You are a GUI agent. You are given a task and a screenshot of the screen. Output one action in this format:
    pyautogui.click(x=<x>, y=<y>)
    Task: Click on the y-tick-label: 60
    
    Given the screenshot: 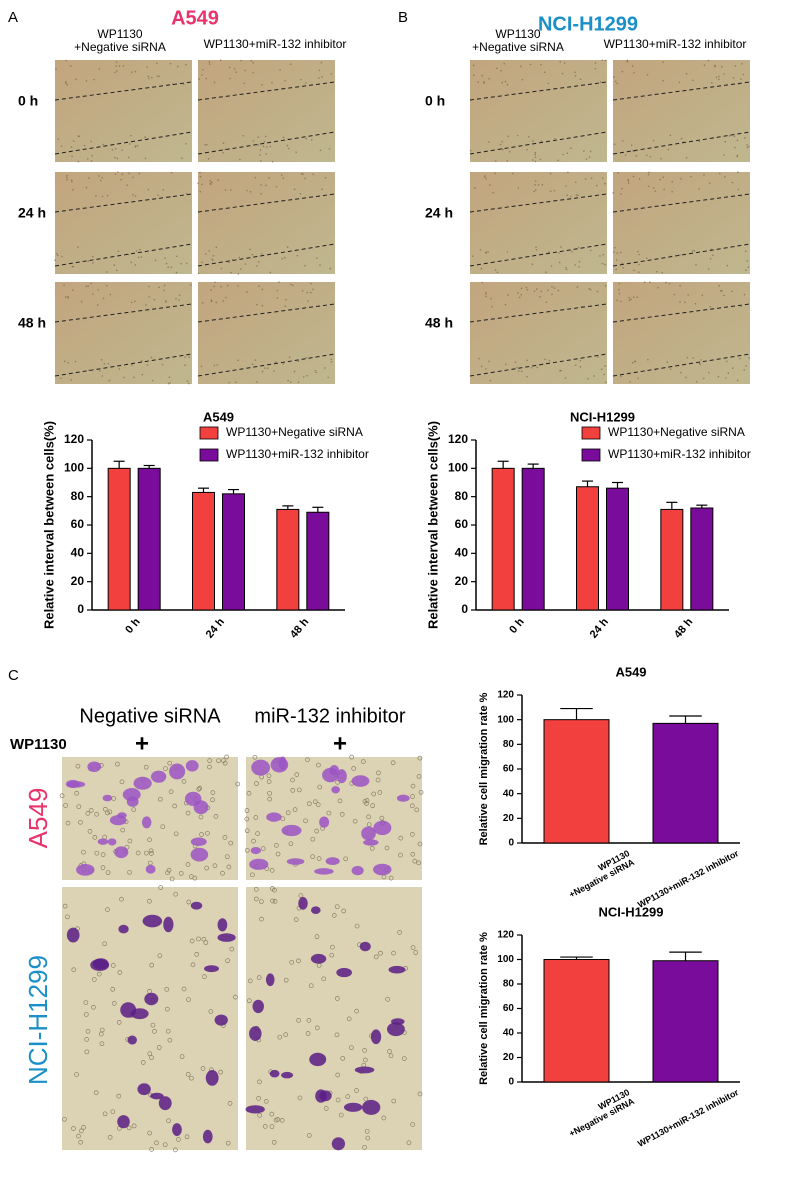 What is the action you would take?
    pyautogui.click(x=509, y=769)
    